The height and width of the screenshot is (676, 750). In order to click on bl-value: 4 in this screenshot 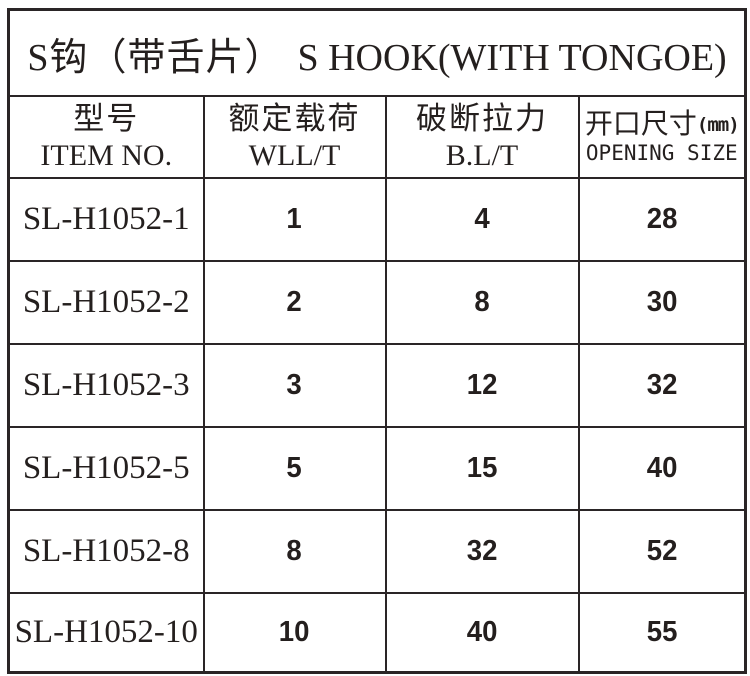, I will do `click(482, 219)`.